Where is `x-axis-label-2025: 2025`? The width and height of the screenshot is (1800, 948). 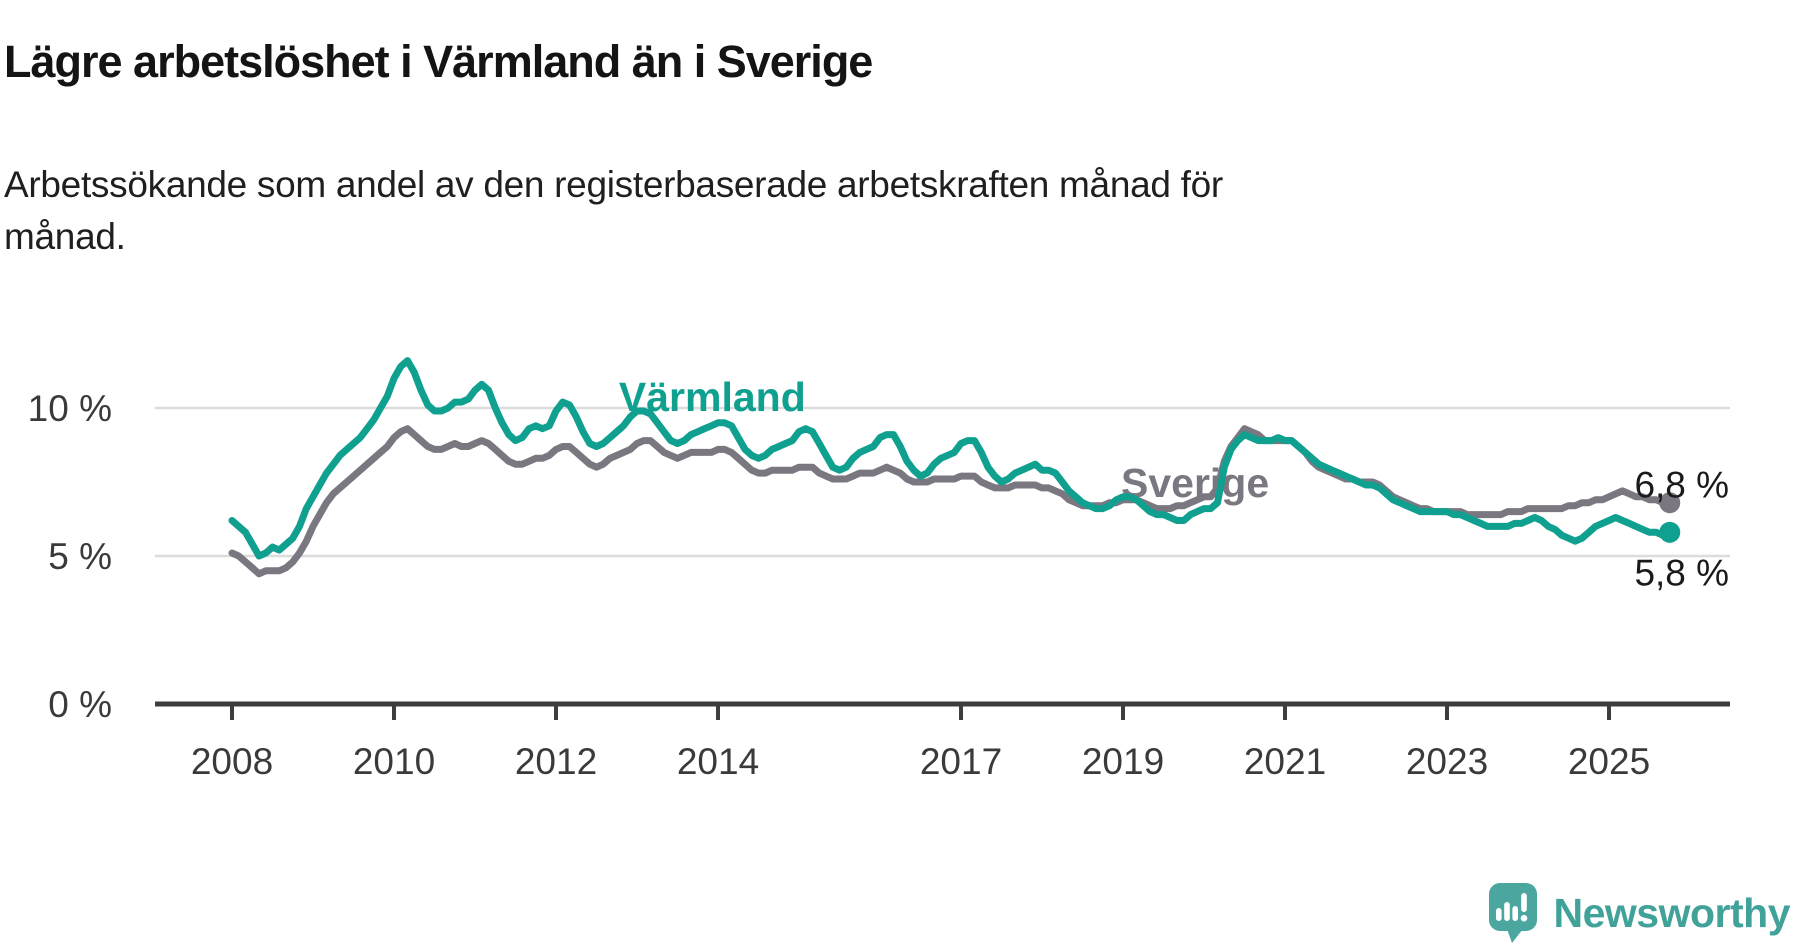
x-axis-label-2025: 2025 is located at coordinates (1609, 761).